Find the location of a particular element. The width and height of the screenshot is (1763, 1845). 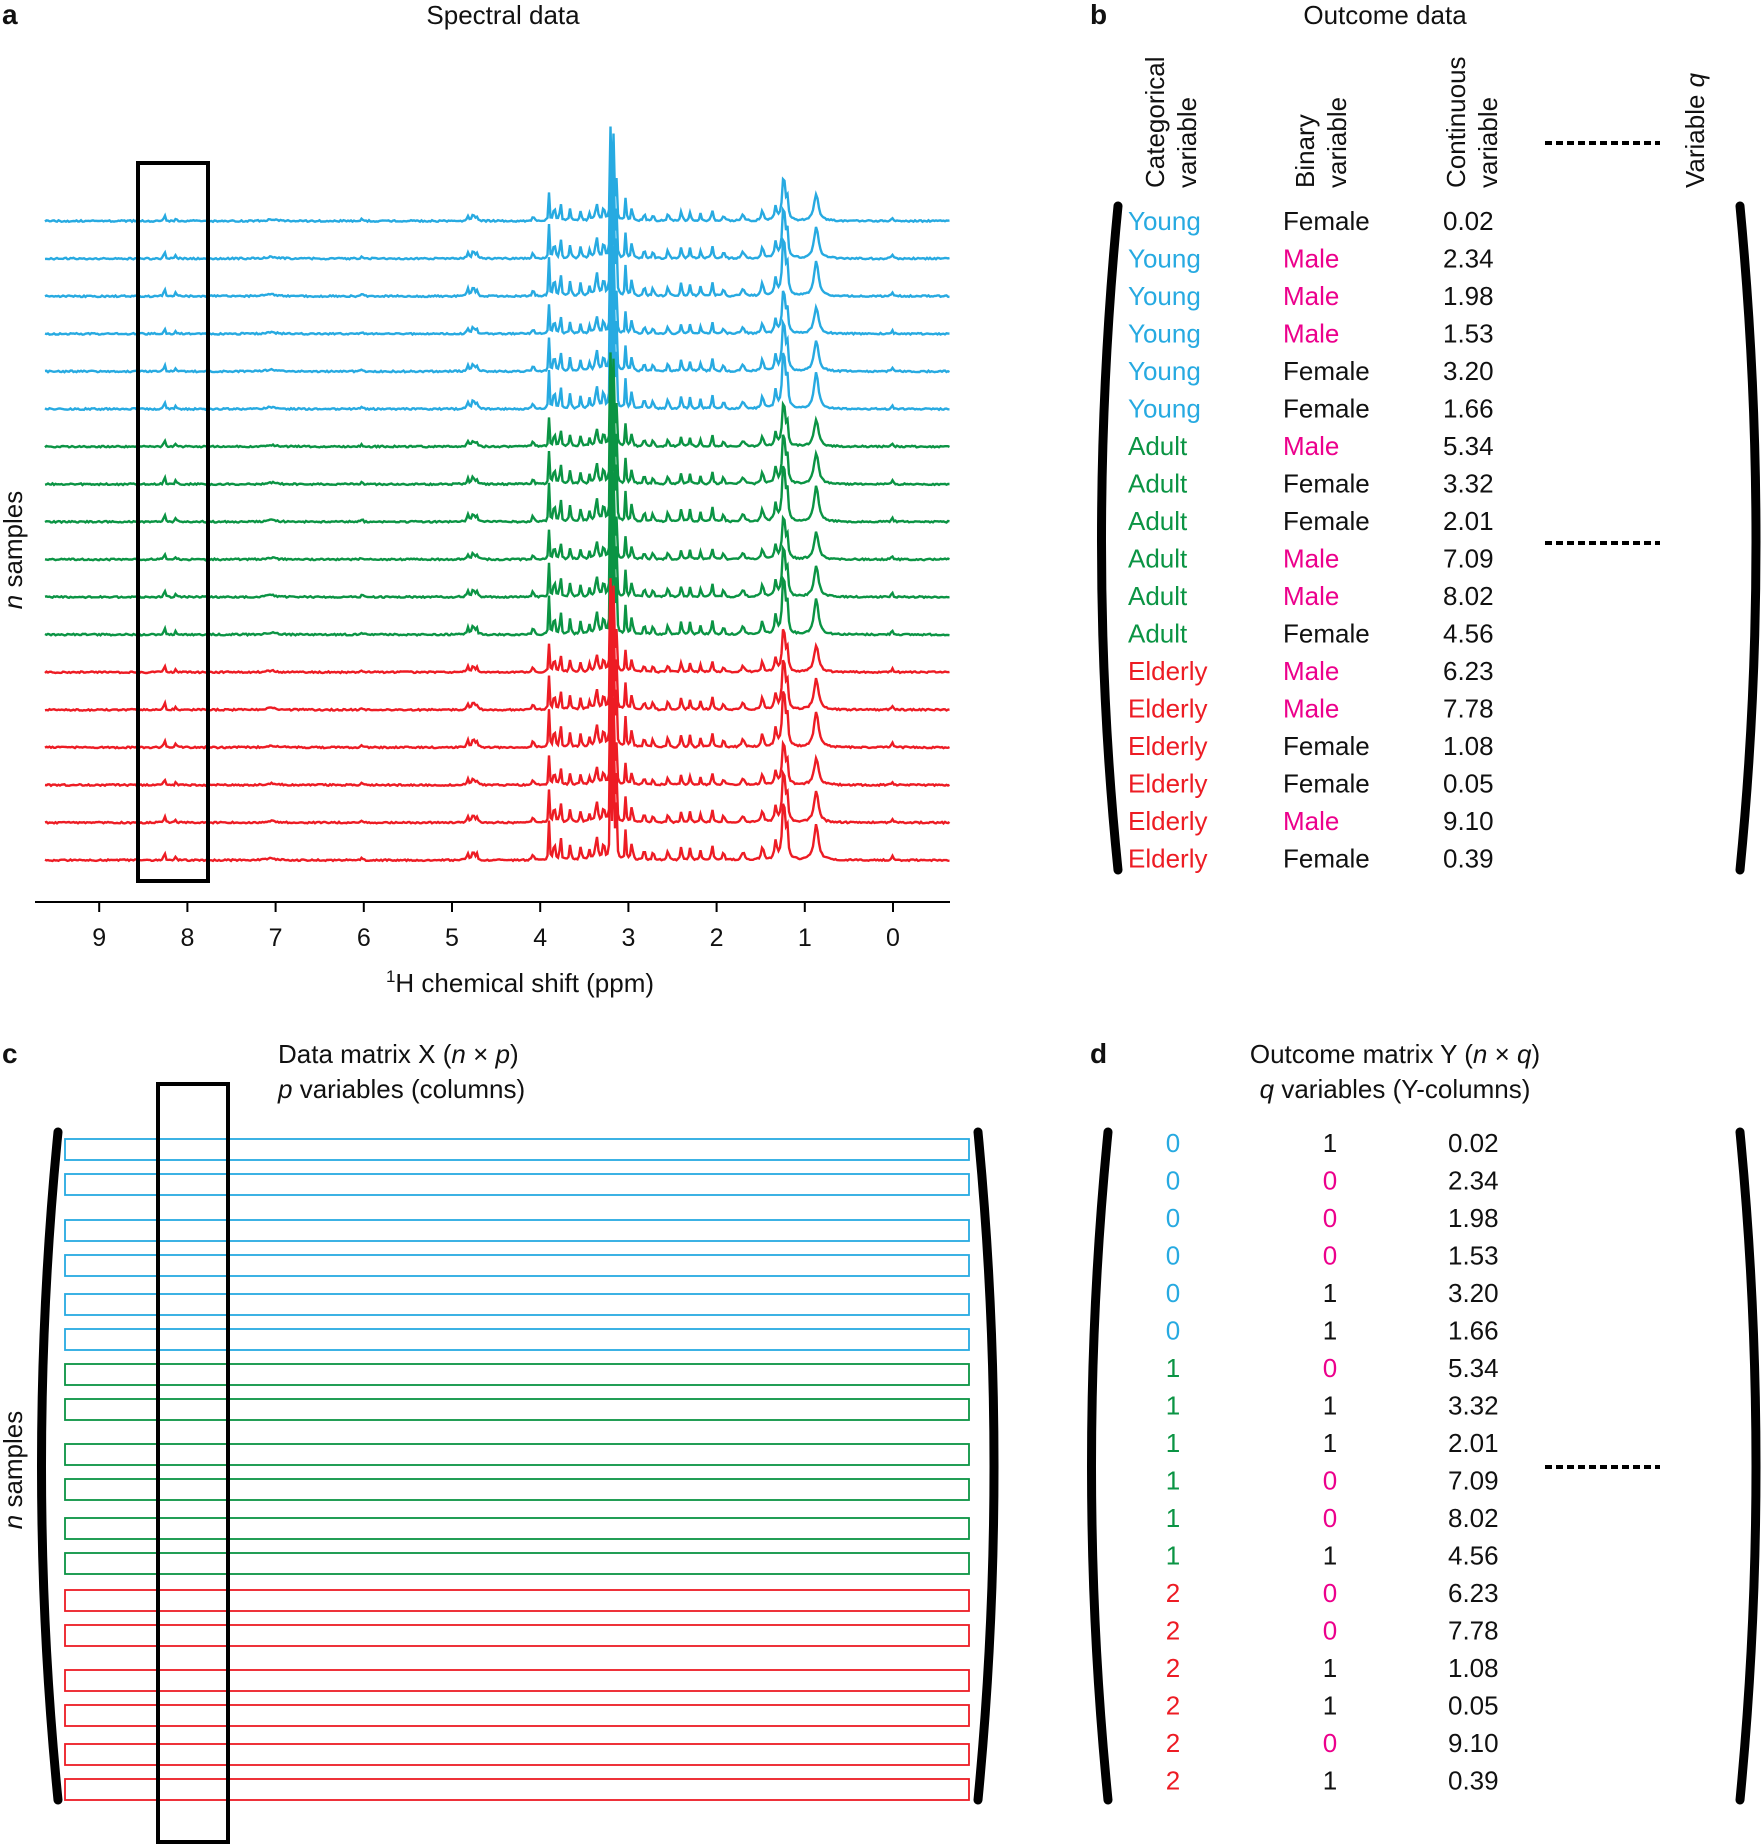

x-tick-label: 1 is located at coordinates (805, 938).